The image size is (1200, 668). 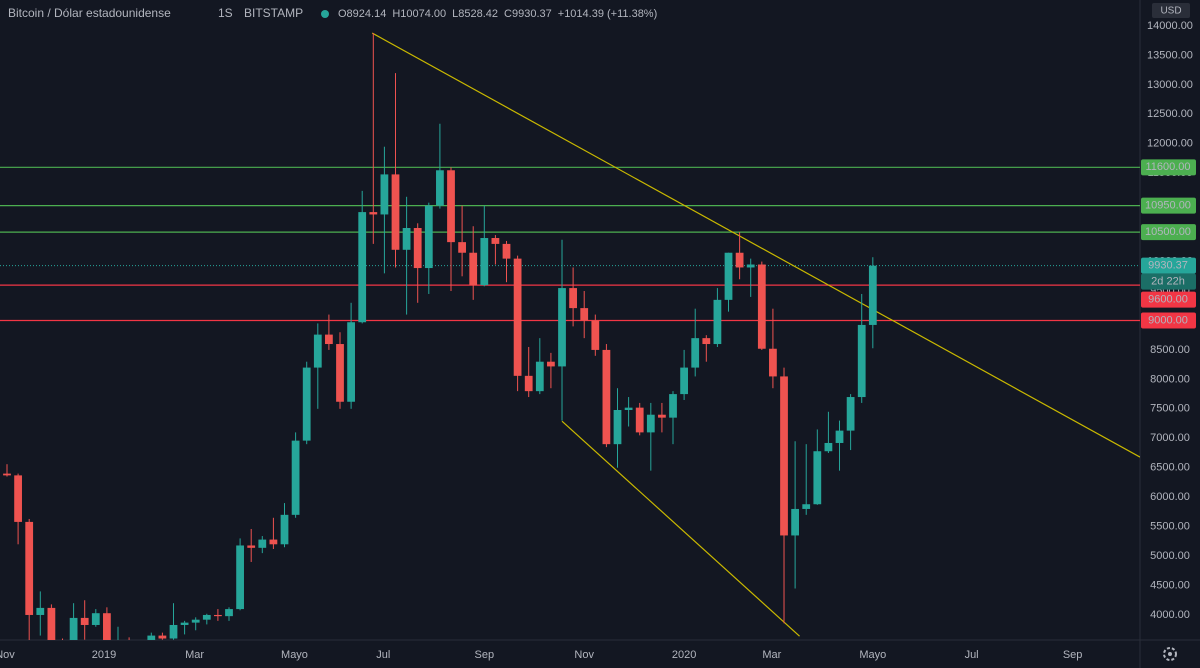 What do you see at coordinates (1170, 497) in the screenshot?
I see `y-tick-label: 6000.00` at bounding box center [1170, 497].